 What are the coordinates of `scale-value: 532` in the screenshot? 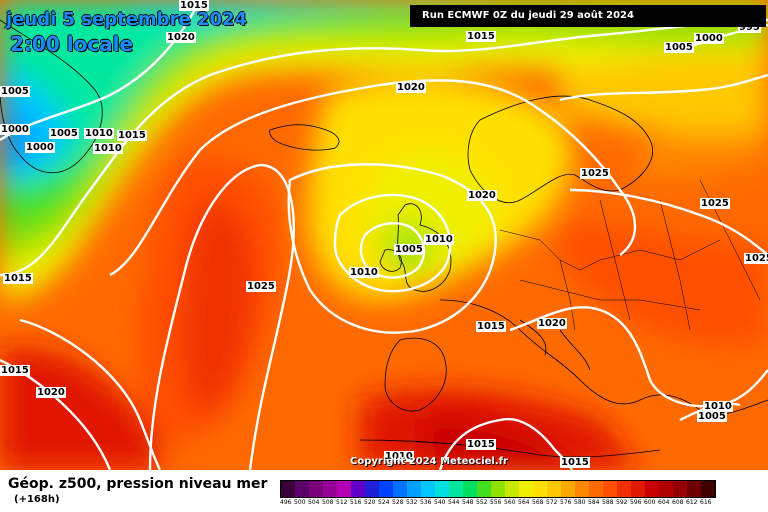 It's located at (412, 502).